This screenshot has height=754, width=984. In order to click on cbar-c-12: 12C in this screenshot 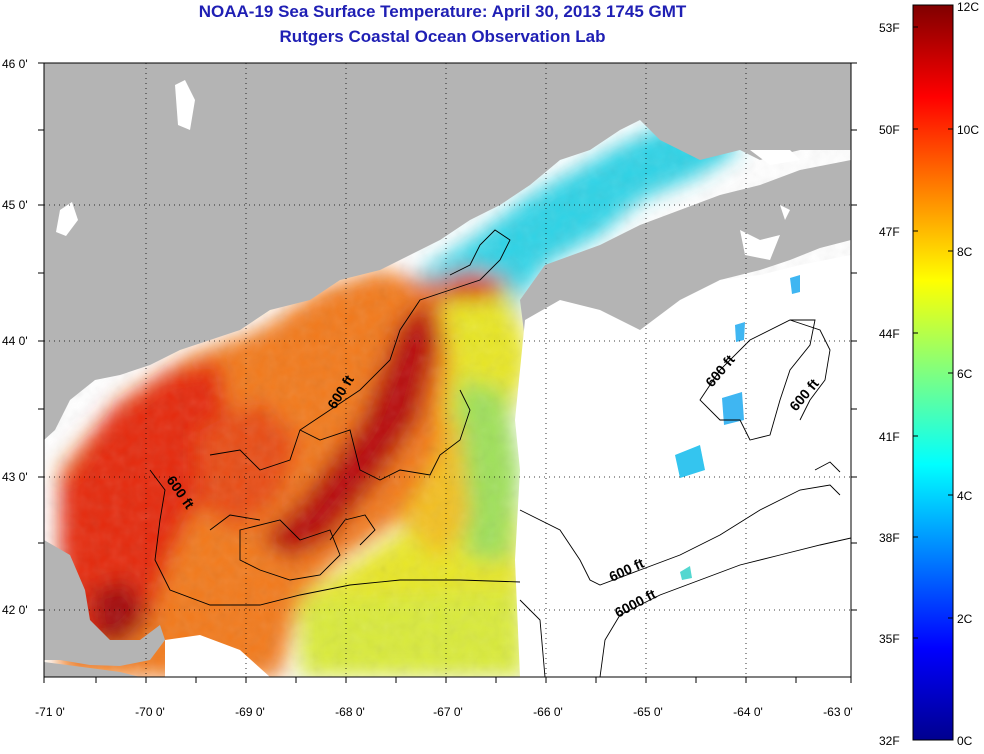, I will do `click(968, 7)`.